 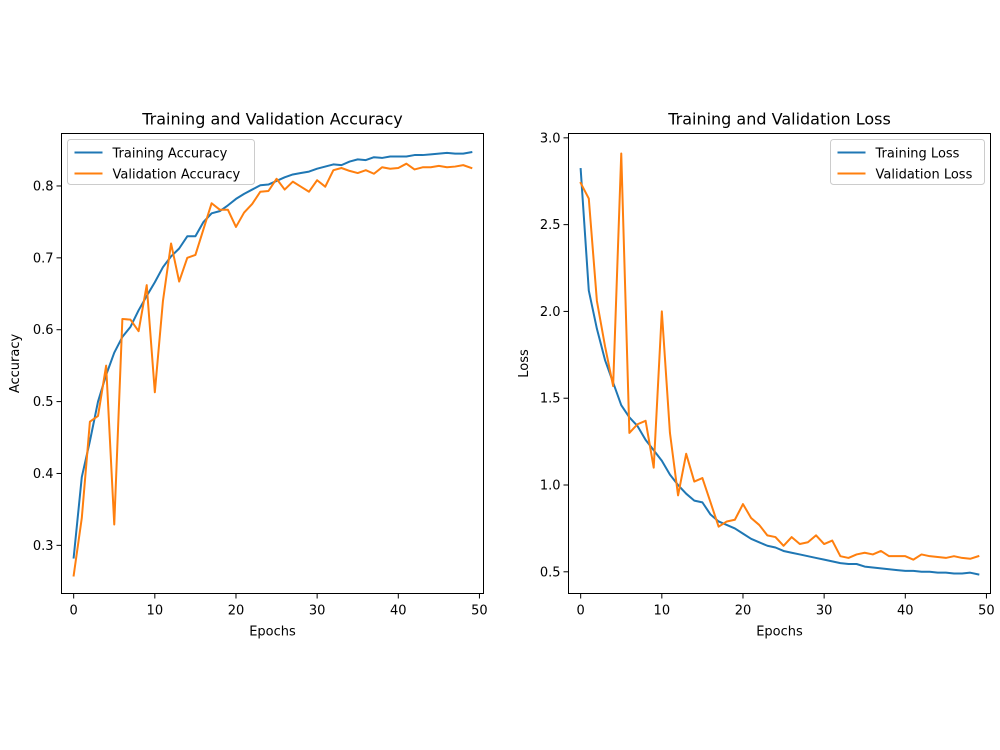 I want to click on legend: Training Loss Validation Loss, so click(x=907, y=162).